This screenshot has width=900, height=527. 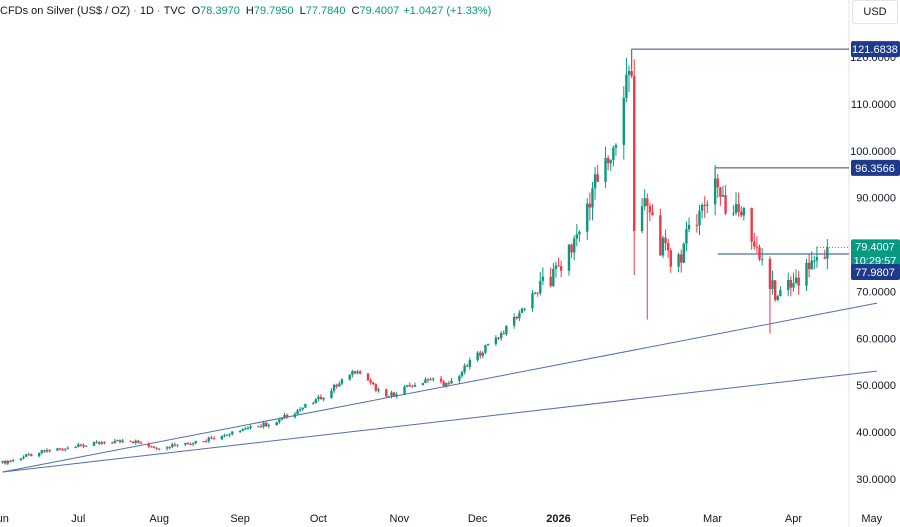 I want to click on close-value: 79.4007, so click(x=379, y=11).